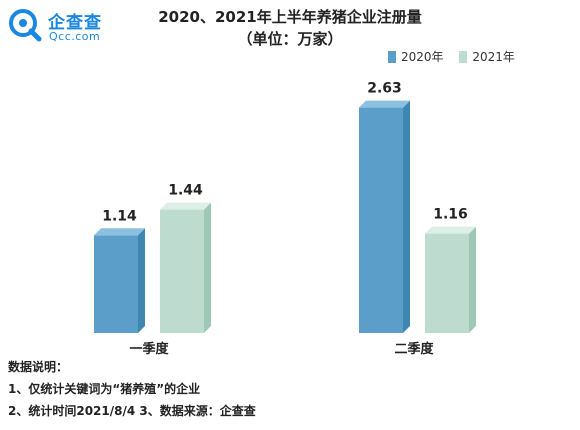 The width and height of the screenshot is (580, 430). Describe the element at coordinates (422, 57) in the screenshot. I see `legend-label-2020: 2020年` at that location.